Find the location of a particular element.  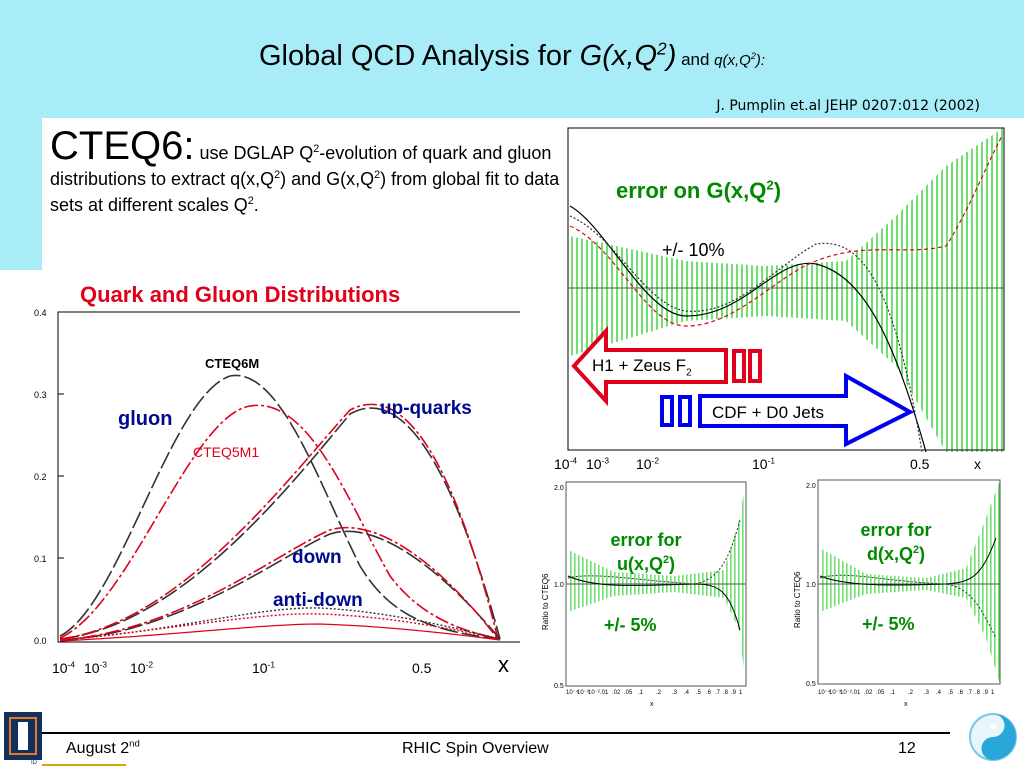

qg-label-cteq5m1: CTEQ5M1 is located at coordinates (226, 452).